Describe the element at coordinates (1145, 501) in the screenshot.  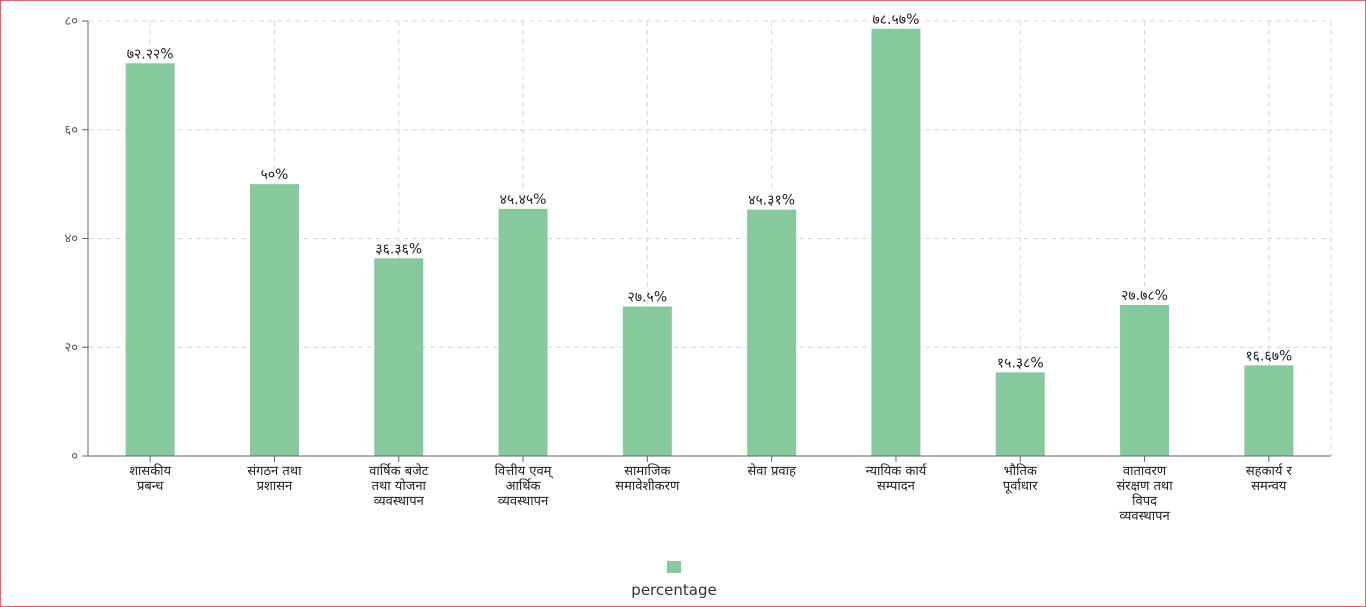
I see `x-category-label-line: विपद` at that location.